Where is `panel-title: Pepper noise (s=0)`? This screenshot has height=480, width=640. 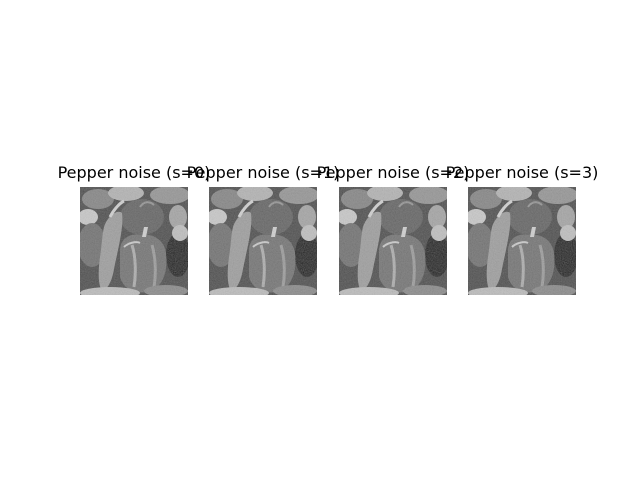 panel-title: Pepper noise (s=0) is located at coordinates (134, 172).